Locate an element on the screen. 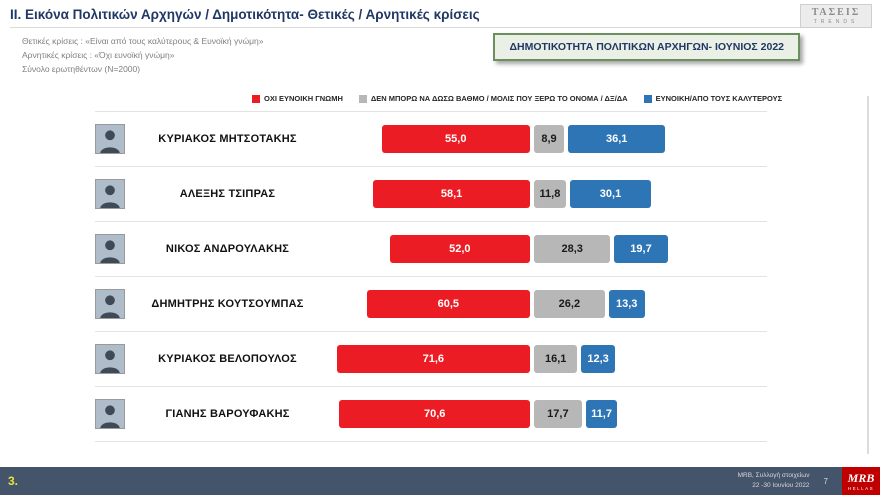  bar-value-label: 60,5 is located at coordinates (448, 304).